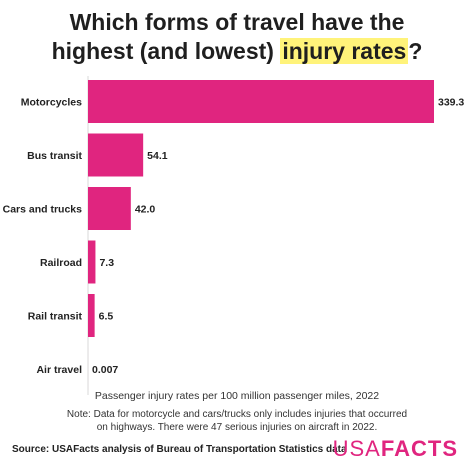  I want to click on value-label-railroad: 7.3, so click(106, 263).